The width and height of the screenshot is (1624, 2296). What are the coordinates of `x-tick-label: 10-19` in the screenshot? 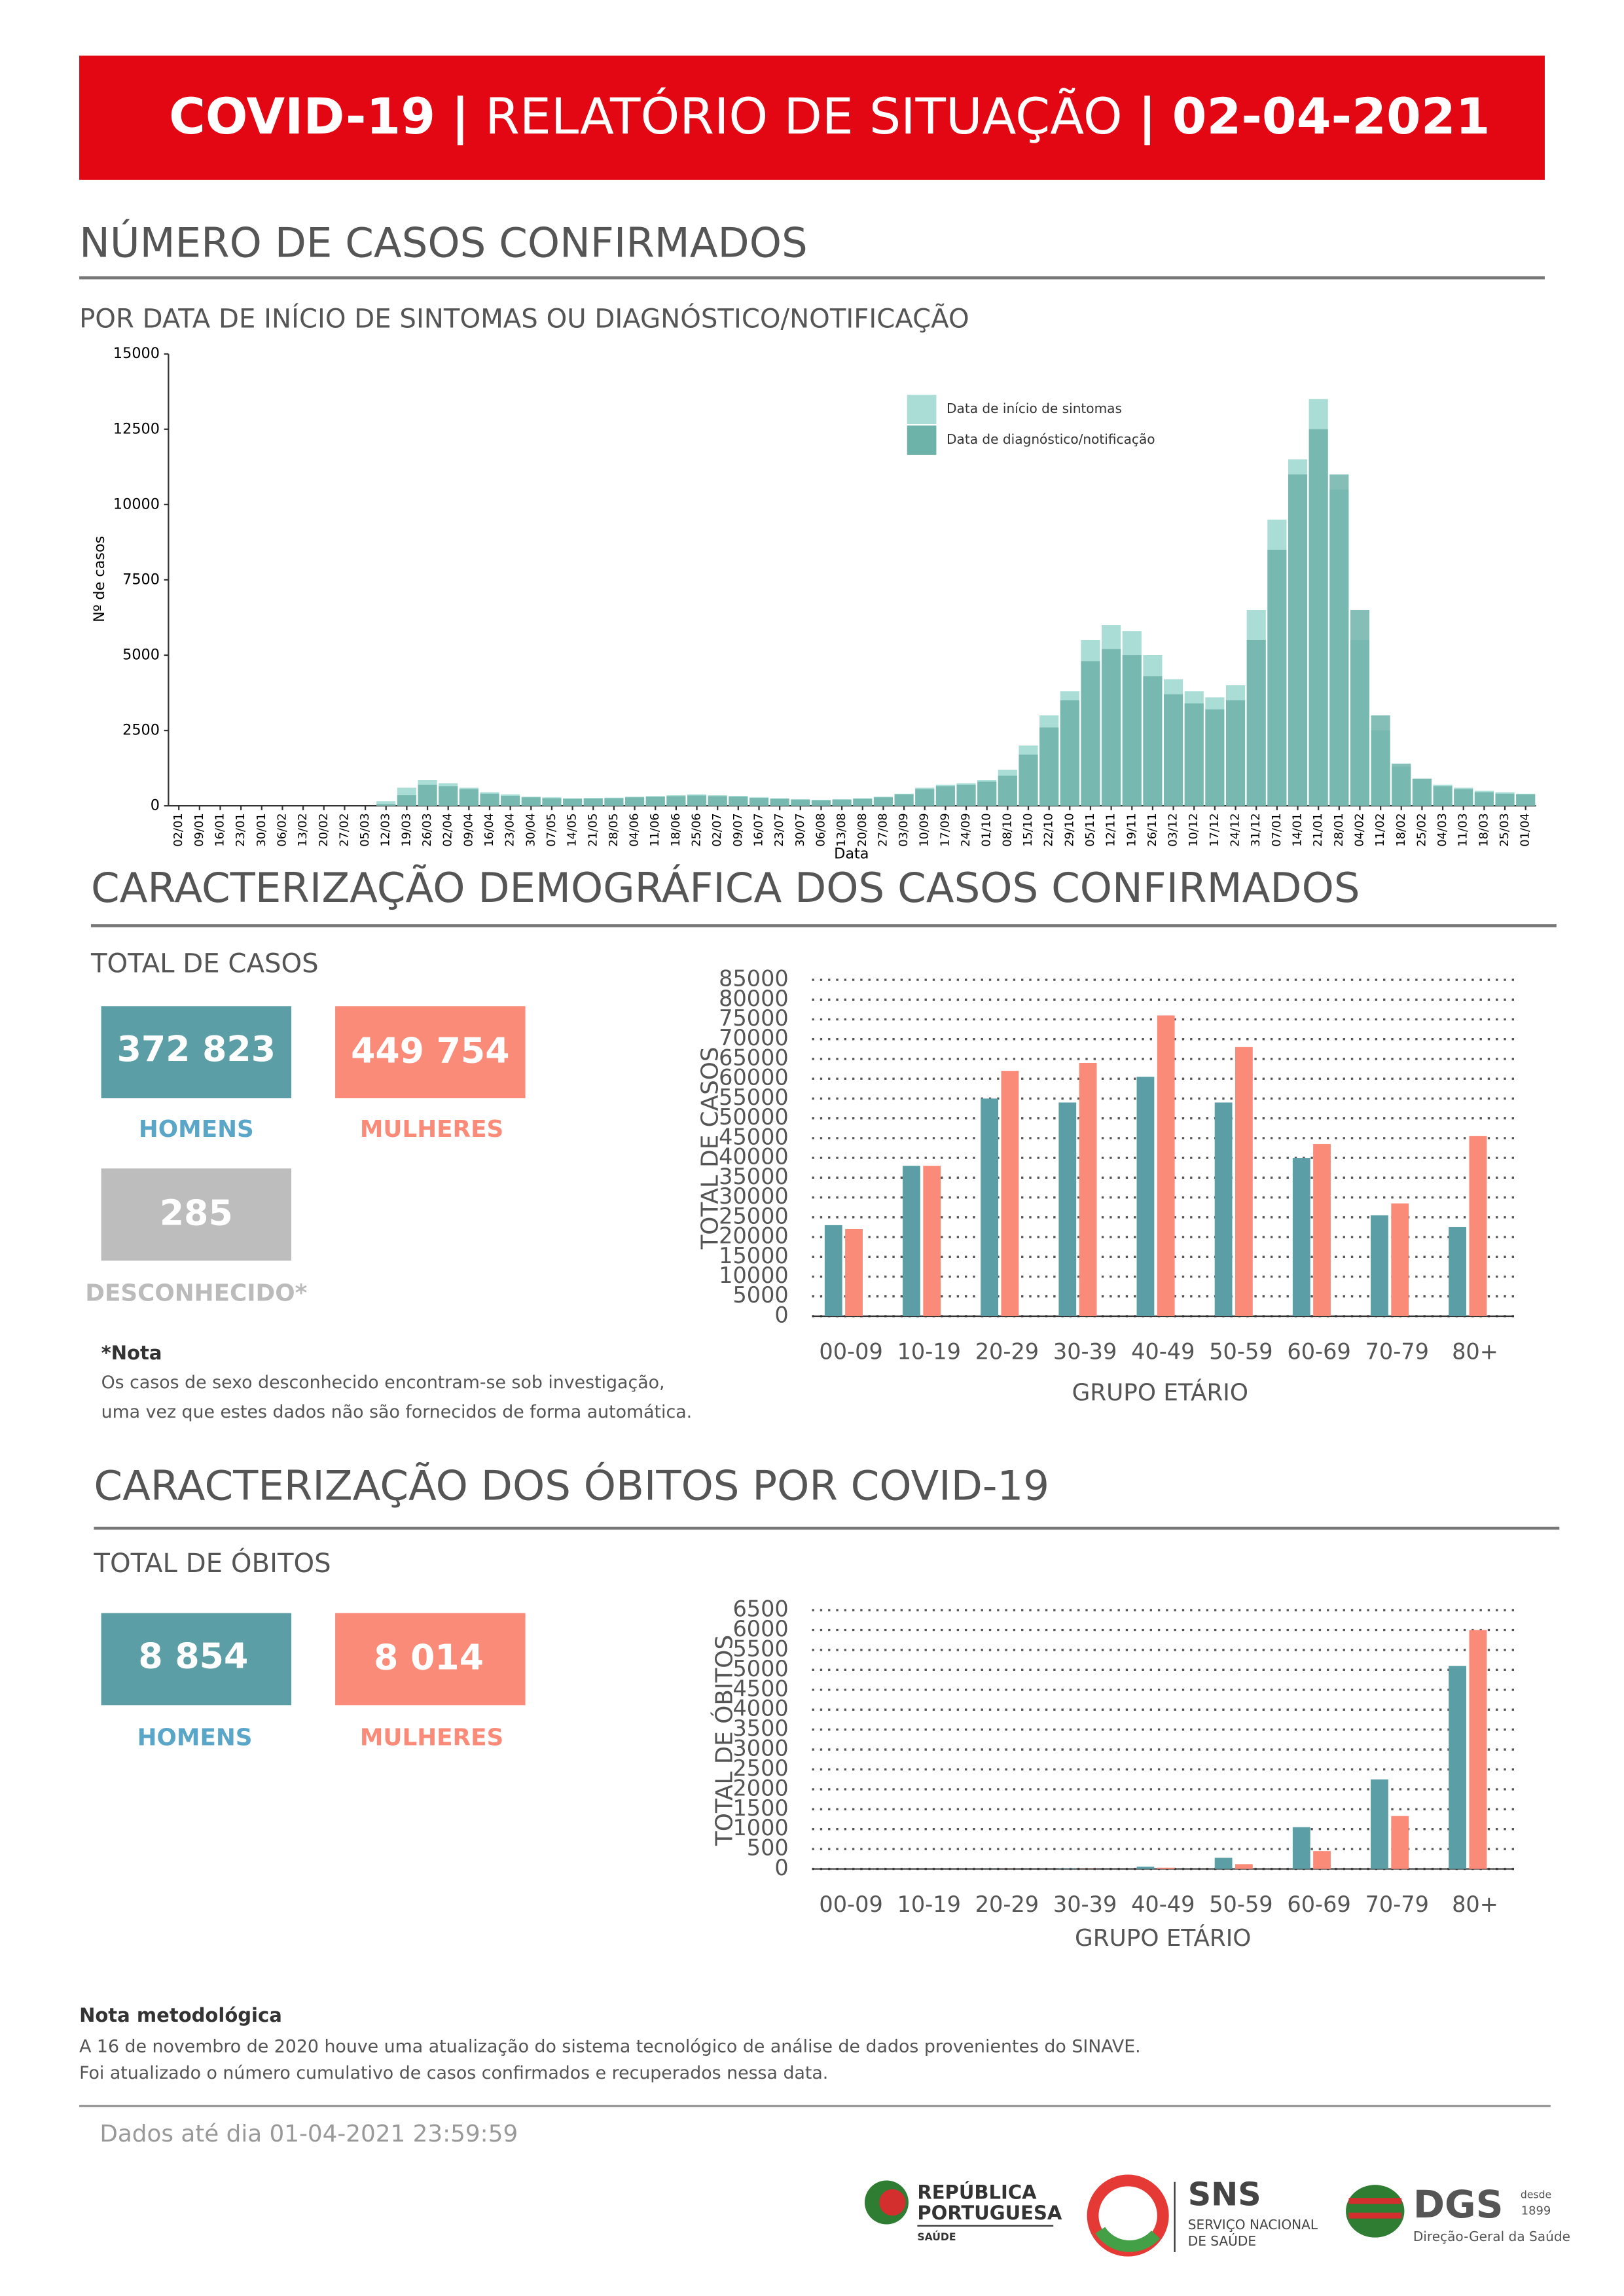 It's located at (929, 1351).